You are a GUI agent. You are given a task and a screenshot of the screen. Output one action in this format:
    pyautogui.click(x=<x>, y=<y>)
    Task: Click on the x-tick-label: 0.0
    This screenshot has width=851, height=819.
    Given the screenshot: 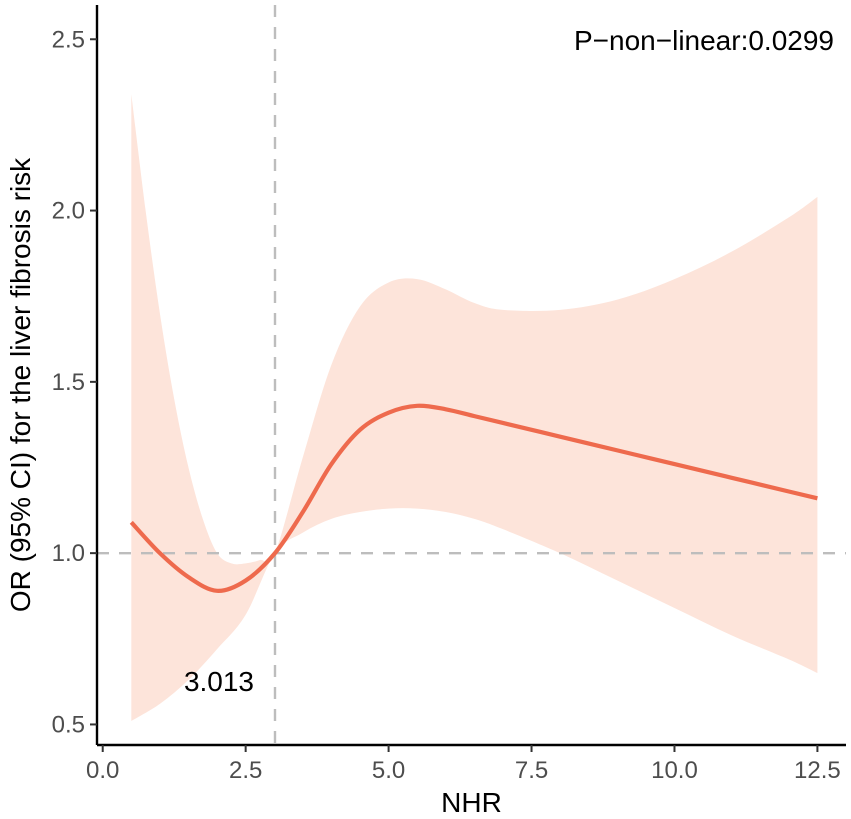 What is the action you would take?
    pyautogui.click(x=102, y=770)
    